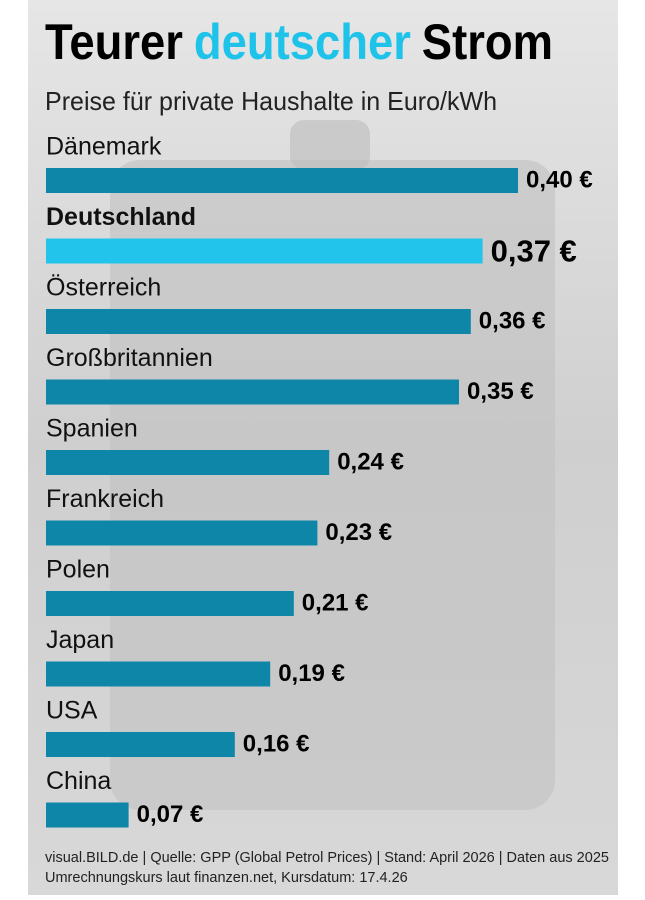  I want to click on value-label: 0,35 €, so click(500, 391).